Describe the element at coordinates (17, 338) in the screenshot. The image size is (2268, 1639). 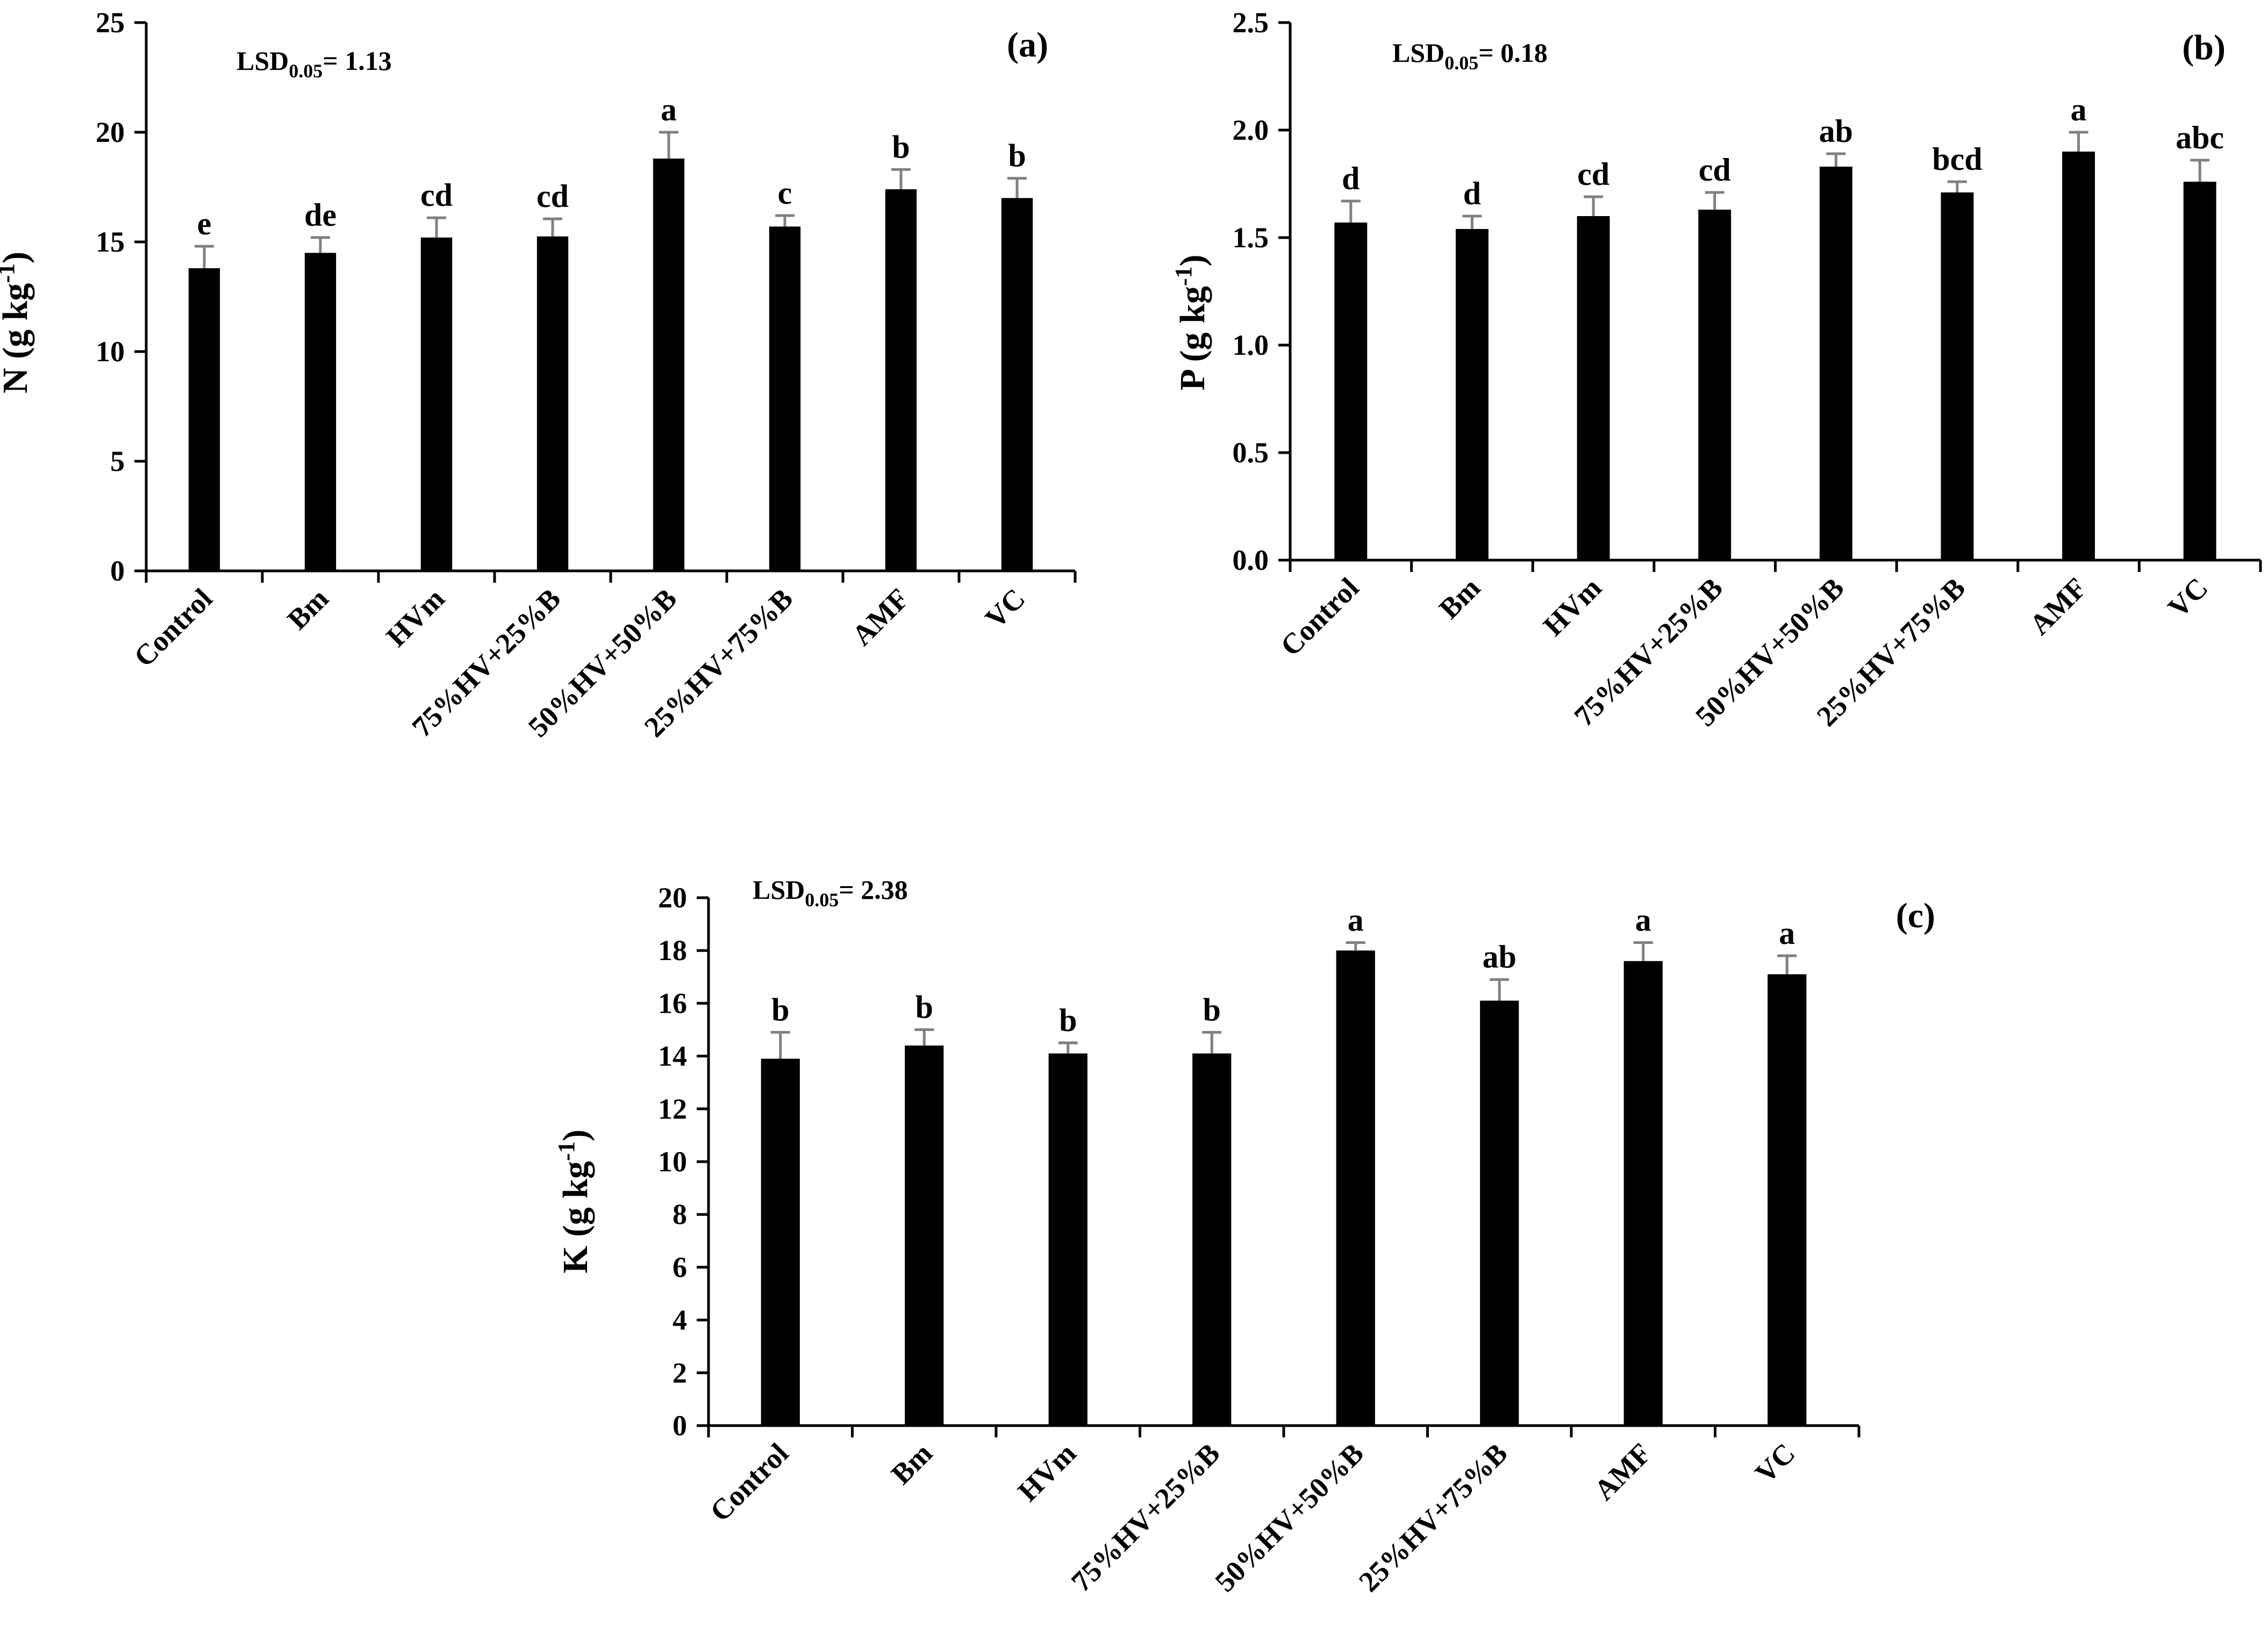
I see `y-axis-title-main: N (g kg` at that location.